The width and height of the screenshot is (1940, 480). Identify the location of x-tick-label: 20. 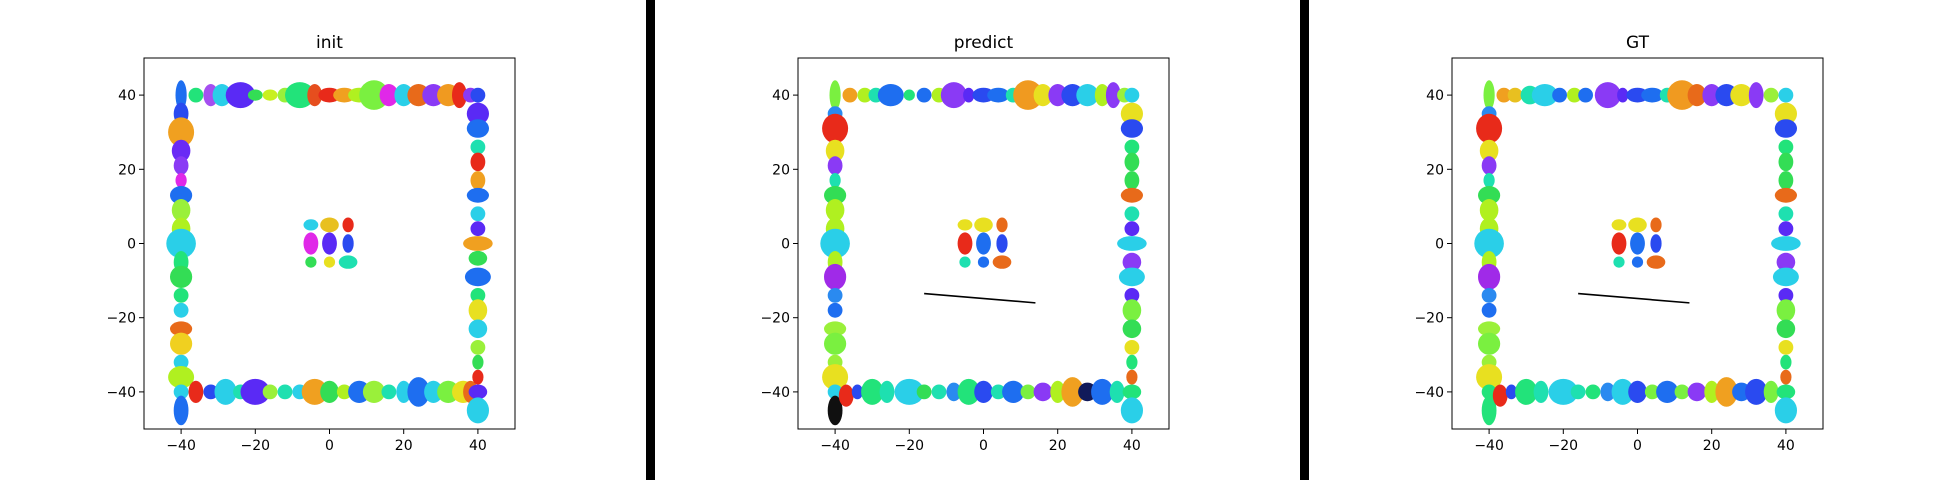
(404, 446).